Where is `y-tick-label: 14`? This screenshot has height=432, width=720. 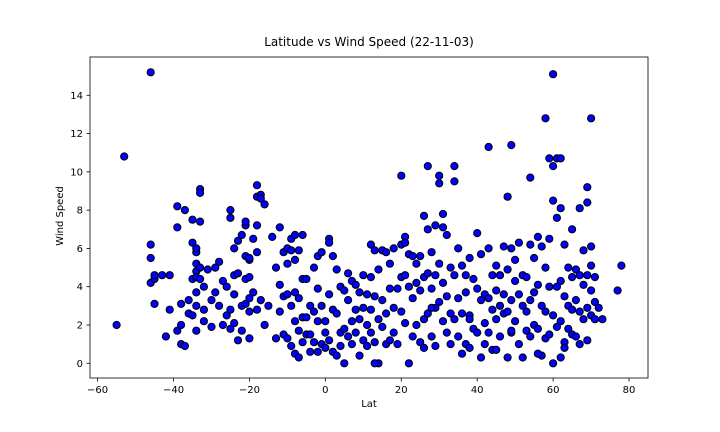 y-tick-label: 14 is located at coordinates (76, 96).